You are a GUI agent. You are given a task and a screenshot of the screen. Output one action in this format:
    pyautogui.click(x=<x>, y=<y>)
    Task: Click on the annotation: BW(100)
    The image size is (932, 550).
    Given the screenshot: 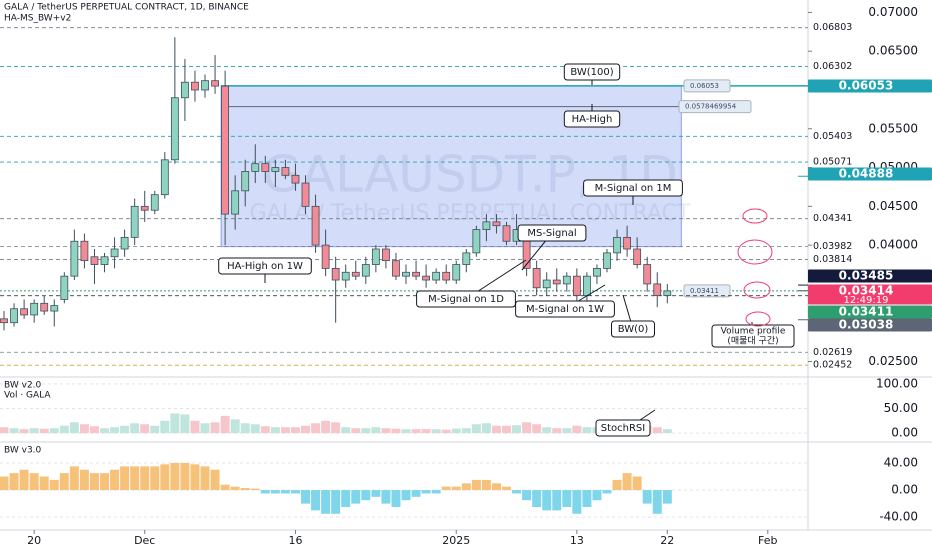 What is the action you would take?
    pyautogui.click(x=591, y=72)
    